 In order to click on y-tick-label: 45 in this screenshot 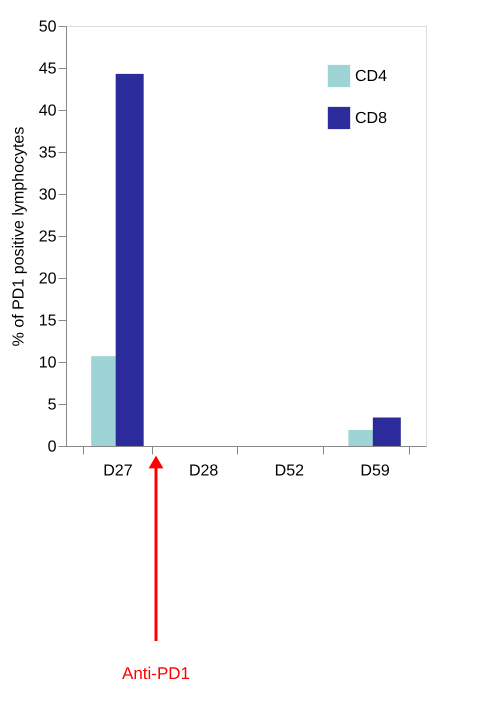, I will do `click(47, 69)`.